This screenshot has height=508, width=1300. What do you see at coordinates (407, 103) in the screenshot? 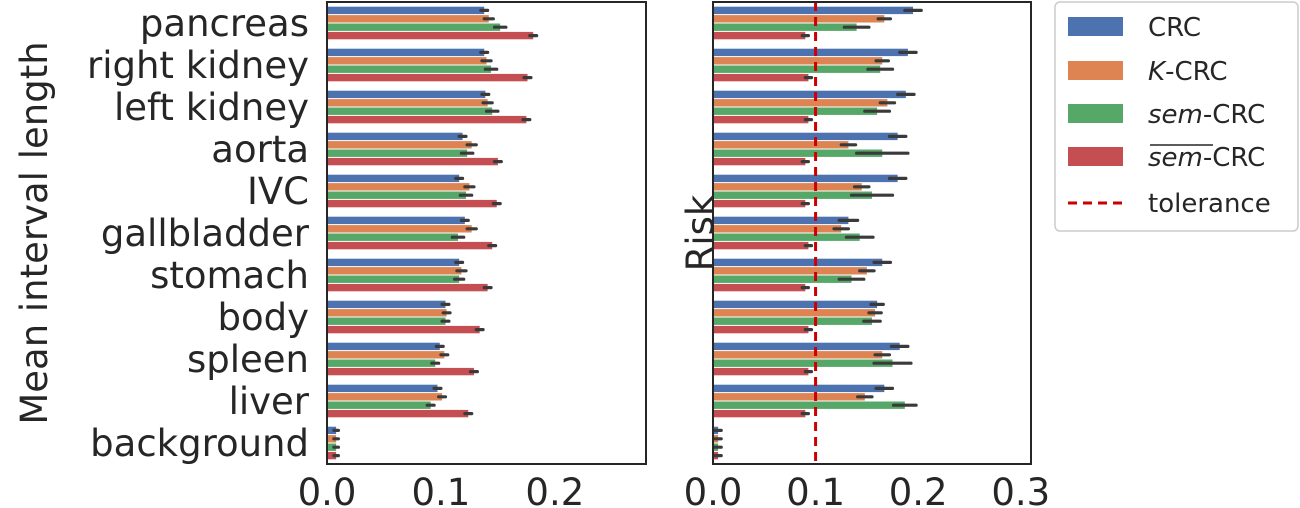
I see `bar-length-K-CRC-left-kidney` at bounding box center [407, 103].